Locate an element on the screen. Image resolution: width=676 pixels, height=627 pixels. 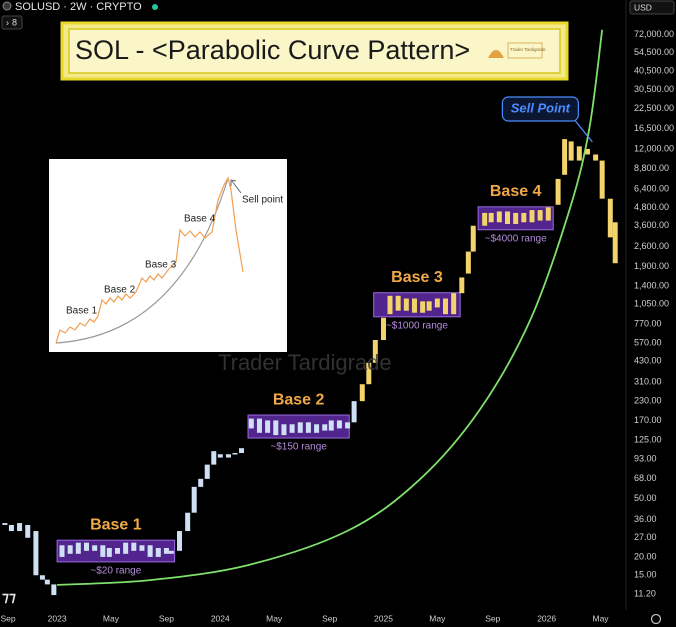
y-tick-label: 50.00 is located at coordinates (645, 498).